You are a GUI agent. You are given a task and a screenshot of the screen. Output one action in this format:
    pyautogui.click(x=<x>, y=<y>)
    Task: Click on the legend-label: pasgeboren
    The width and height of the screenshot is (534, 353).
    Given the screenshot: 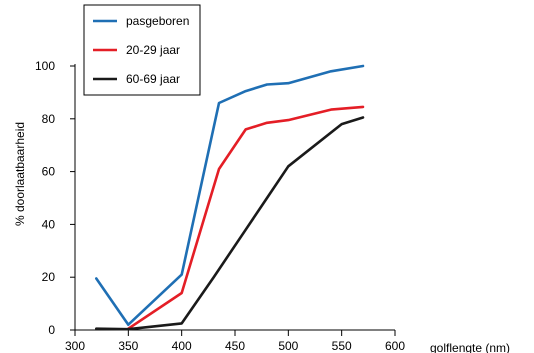 What is the action you would take?
    pyautogui.click(x=157, y=21)
    